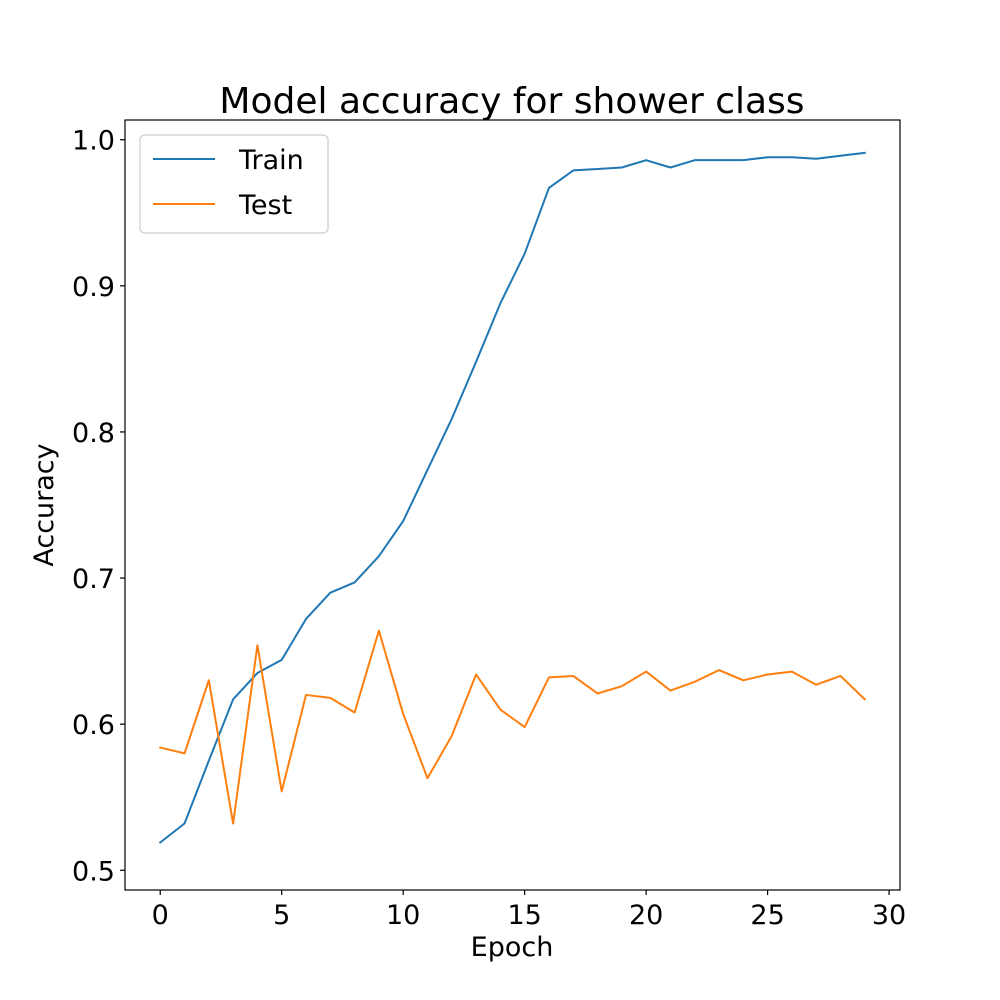  Describe the element at coordinates (513, 727) in the screenshot. I see `series-line-test` at that location.